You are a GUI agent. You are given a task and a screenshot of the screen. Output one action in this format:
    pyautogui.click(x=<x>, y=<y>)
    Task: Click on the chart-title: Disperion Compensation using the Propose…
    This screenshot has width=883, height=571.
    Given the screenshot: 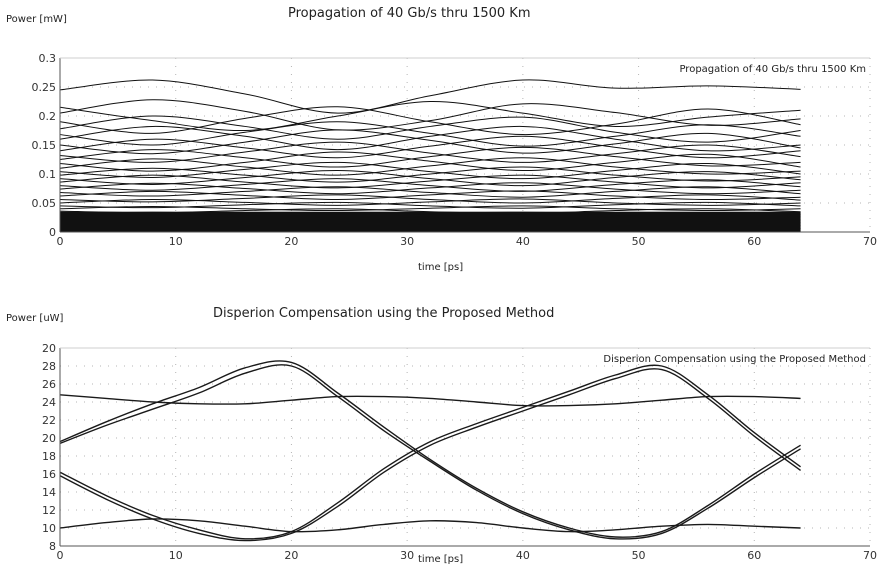 What is the action you would take?
    pyautogui.click(x=384, y=313)
    